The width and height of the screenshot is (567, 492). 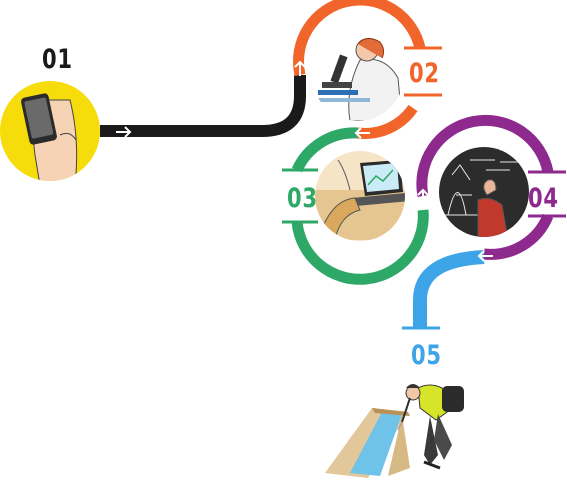 I want to click on phone-illustration, so click(x=50, y=131).